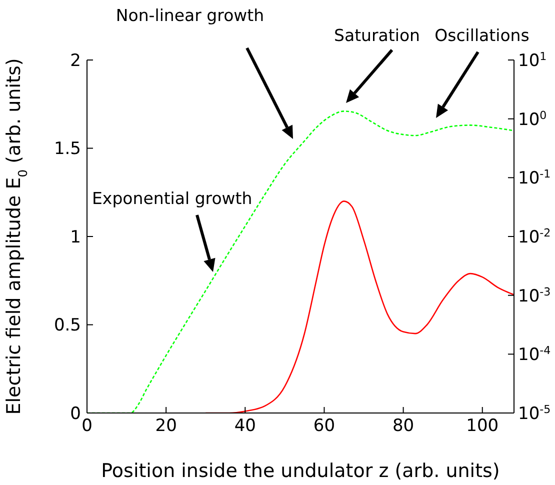  What do you see at coordinates (324, 426) in the screenshot?
I see `x-tick-label: 60` at bounding box center [324, 426].